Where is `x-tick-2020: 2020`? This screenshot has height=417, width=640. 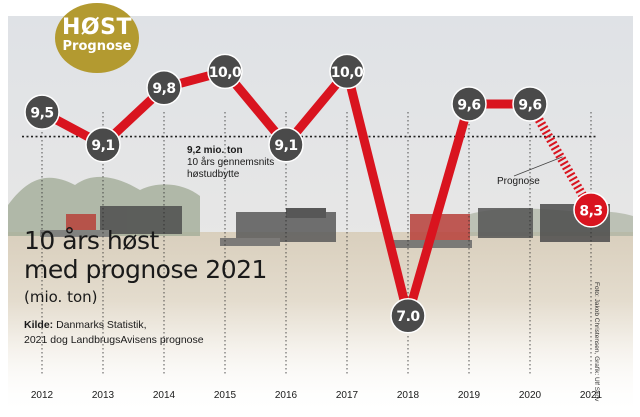
x-tick-2020: 2020 is located at coordinates (530, 395).